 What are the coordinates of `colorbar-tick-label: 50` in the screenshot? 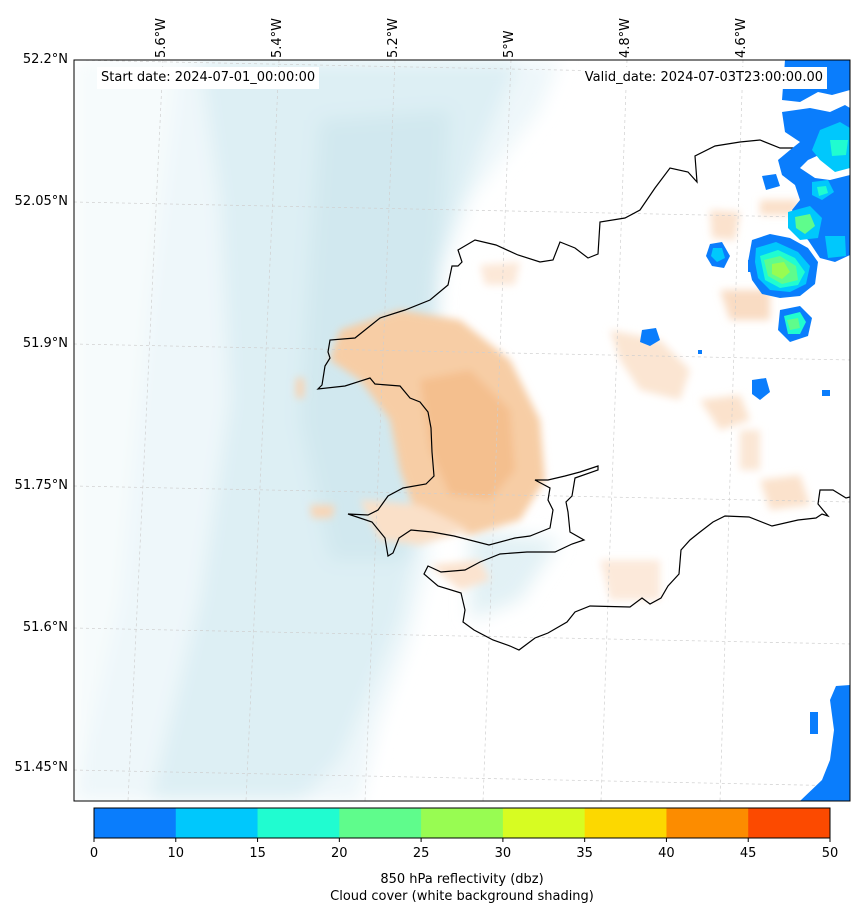 It's located at (830, 853).